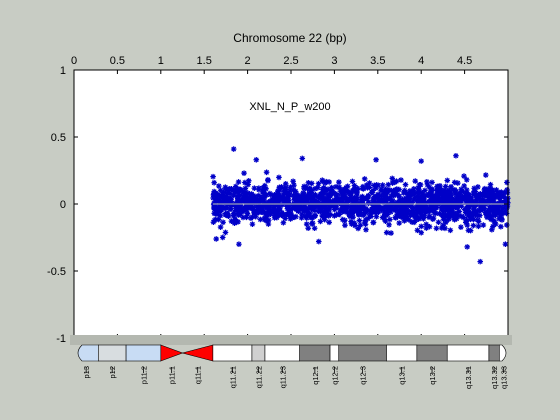 This screenshot has width=560, height=420. What do you see at coordinates (363, 375) in the screenshot?
I see `band-label: q12.3` at bounding box center [363, 375].